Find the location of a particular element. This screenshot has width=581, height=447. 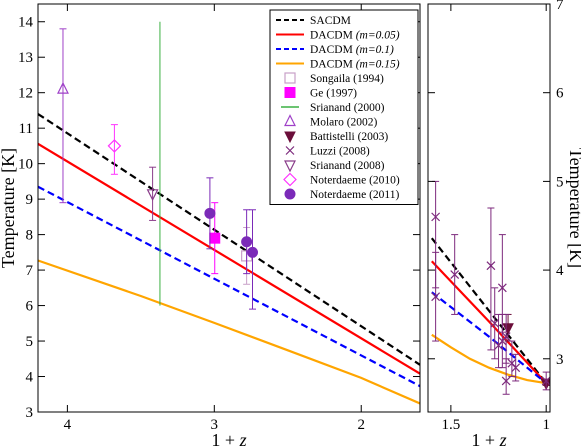

legend-songaila-1994-label: Songaila (1994) is located at coordinates (347, 79).